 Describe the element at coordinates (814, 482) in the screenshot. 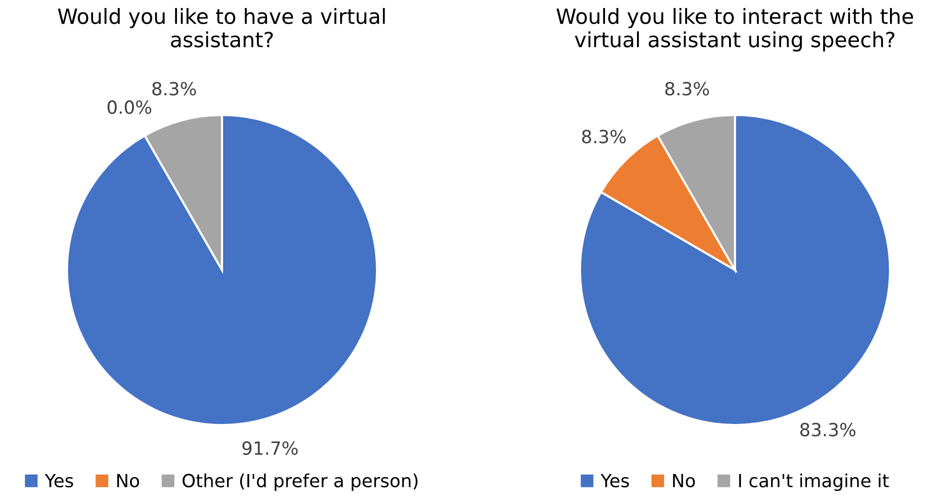

I see `legend-label: I can't imagine it` at that location.